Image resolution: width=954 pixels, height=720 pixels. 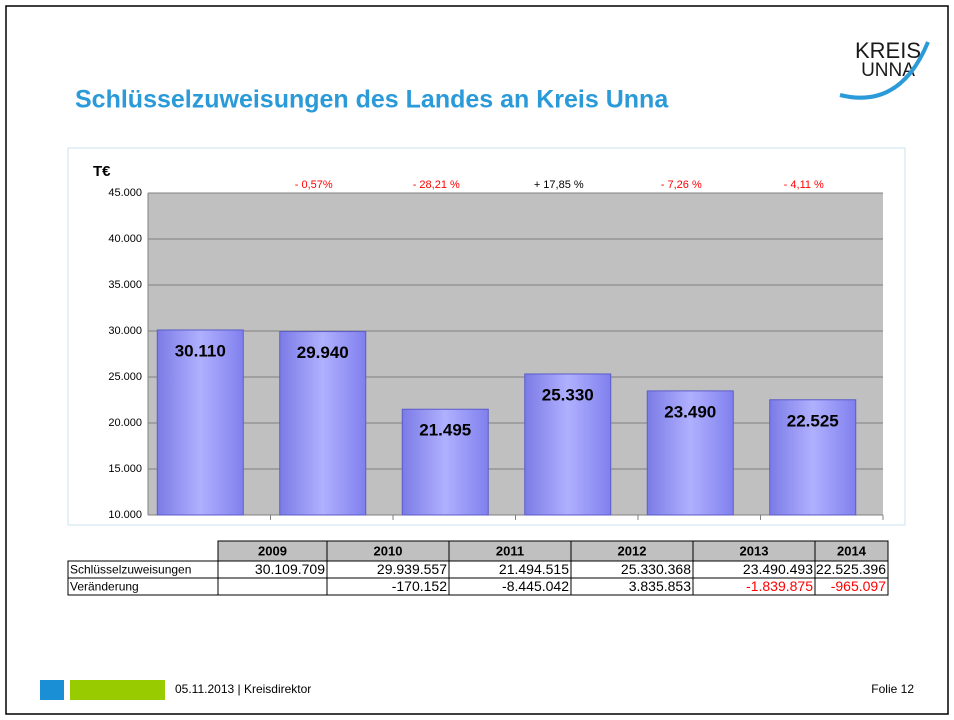 I want to click on change-annotation: + 17,85 %, so click(x=559, y=185).